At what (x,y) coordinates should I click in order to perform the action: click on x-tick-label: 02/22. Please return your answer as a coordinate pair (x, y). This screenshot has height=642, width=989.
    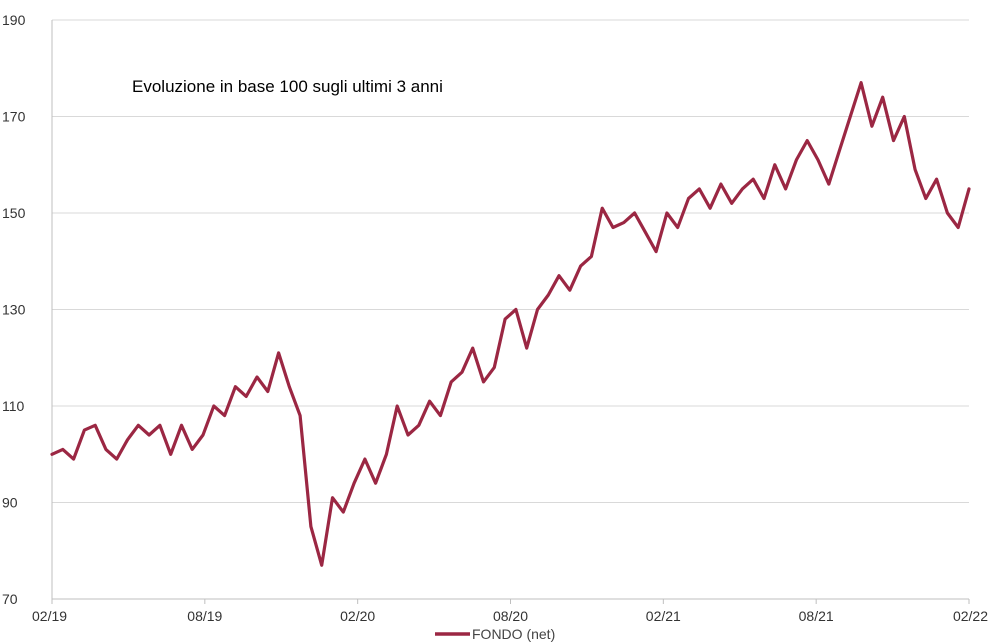
    Looking at the image, I should click on (970, 616).